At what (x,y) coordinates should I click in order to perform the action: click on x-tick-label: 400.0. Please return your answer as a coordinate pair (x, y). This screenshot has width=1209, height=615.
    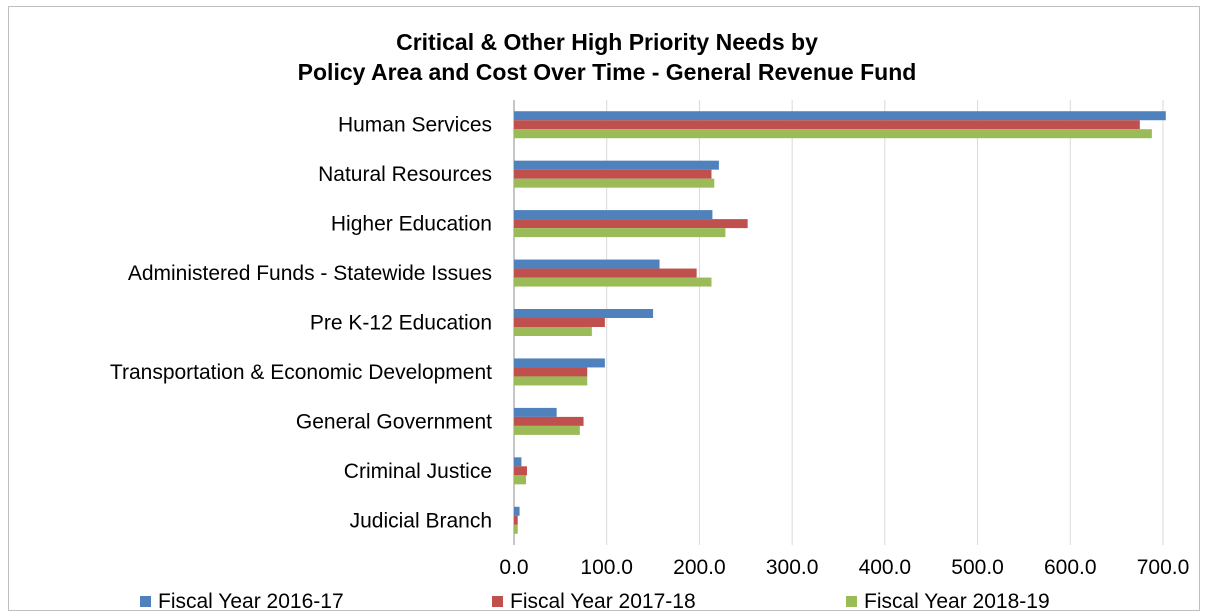
    Looking at the image, I should click on (885, 567).